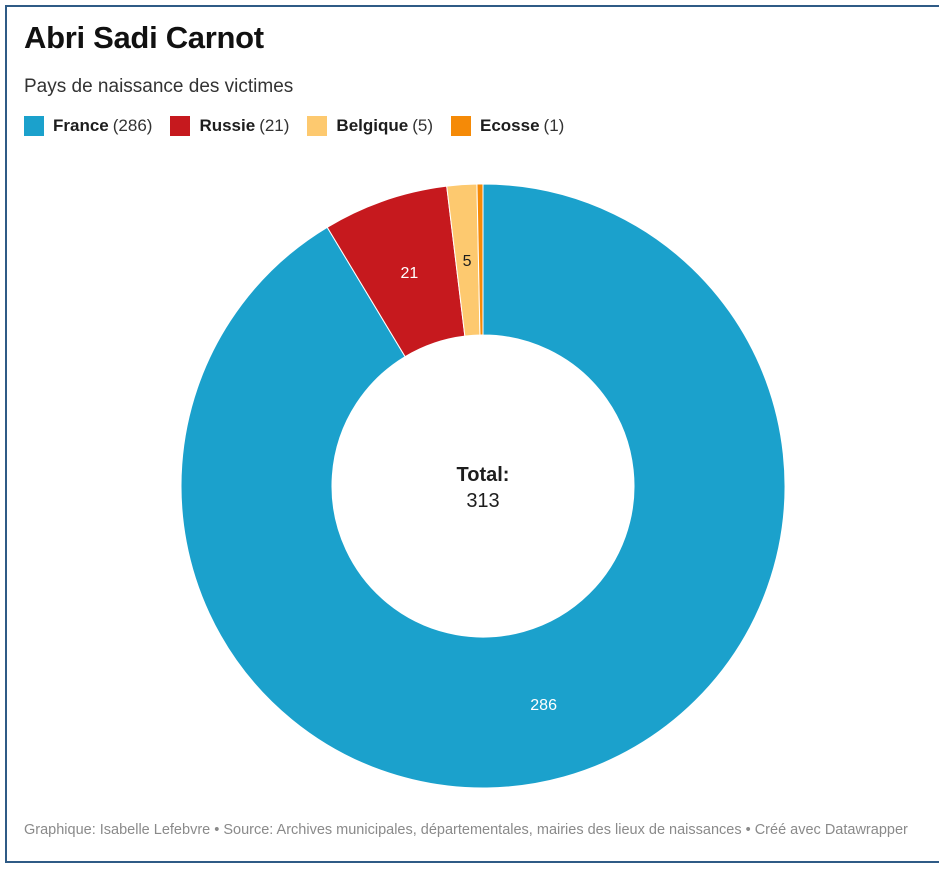 The width and height of the screenshot is (946, 870). What do you see at coordinates (180, 126) in the screenshot?
I see `legend-swatch-russie` at bounding box center [180, 126].